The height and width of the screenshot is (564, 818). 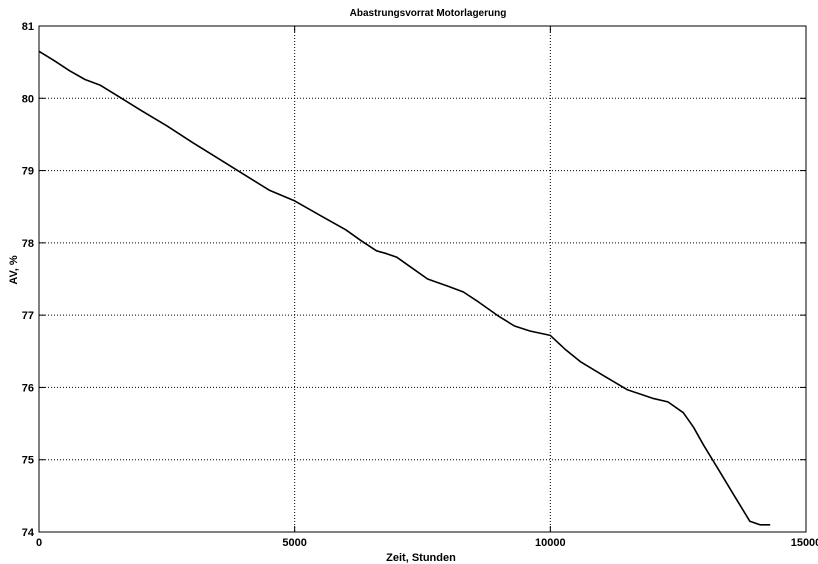 What do you see at coordinates (428, 13) in the screenshot?
I see `chart-title: Abastrungsvorrat Motorlagerung` at bounding box center [428, 13].